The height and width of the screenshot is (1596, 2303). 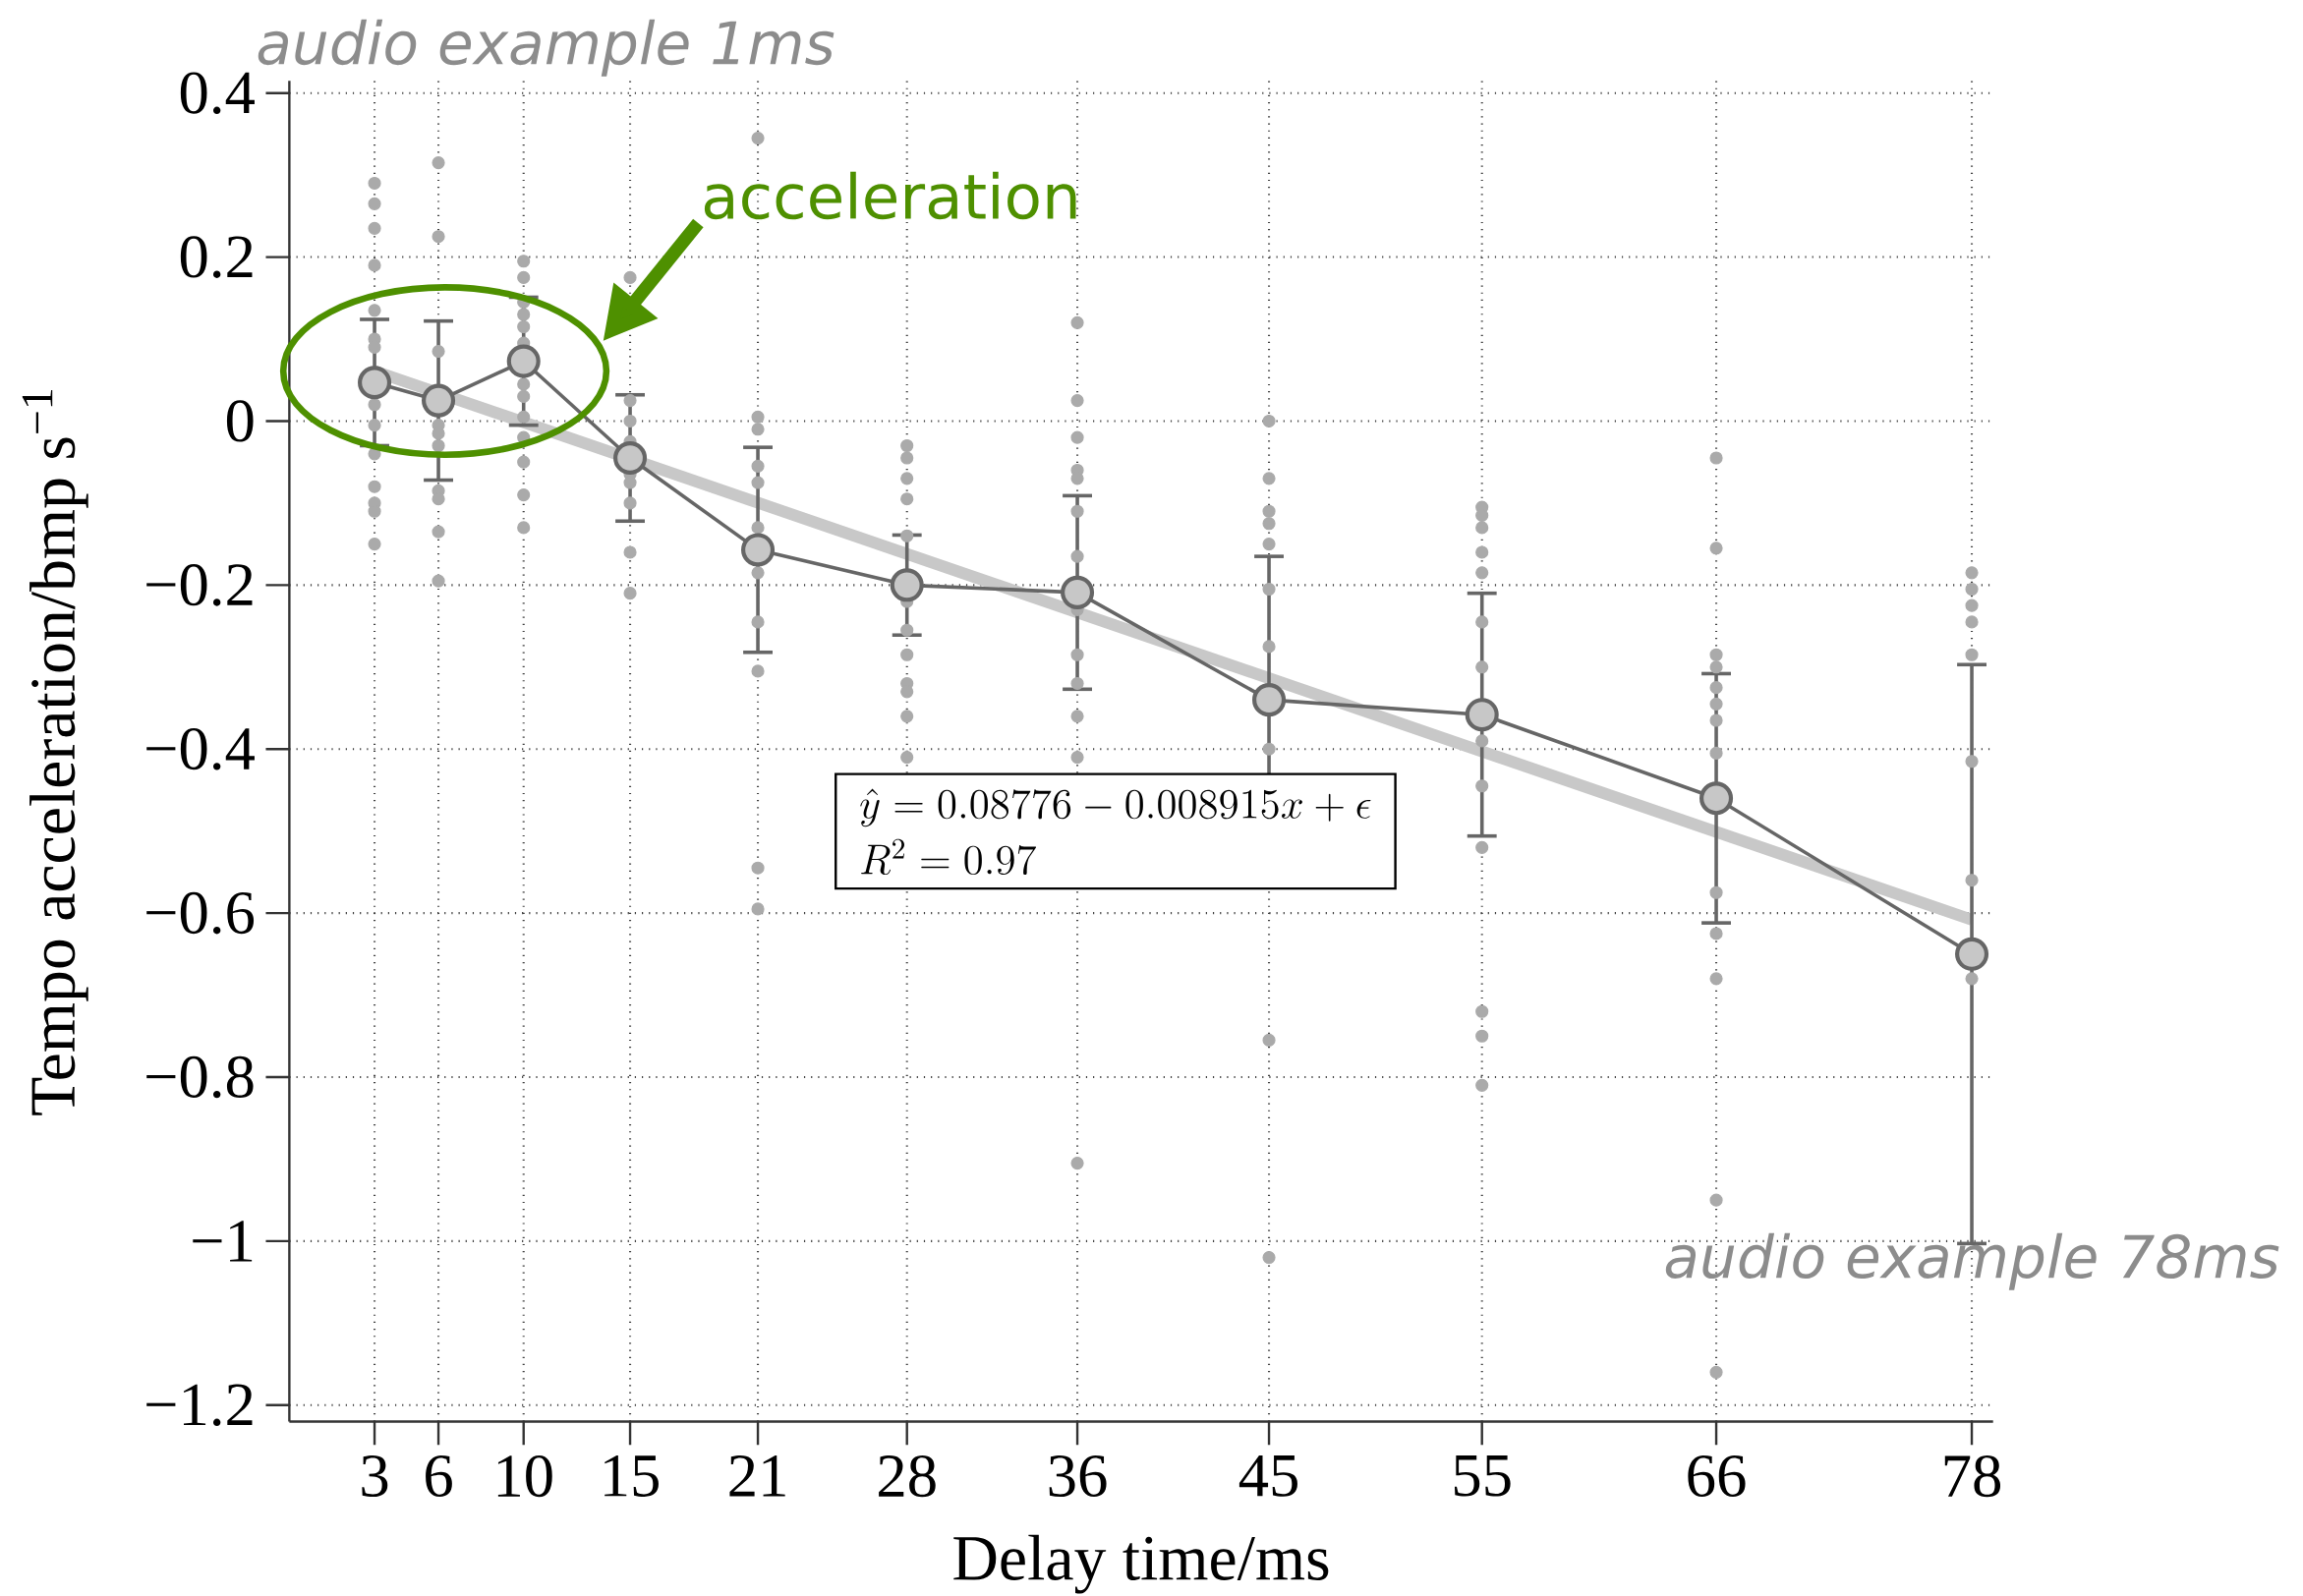 What do you see at coordinates (1267, 1475) in the screenshot?
I see `x-tick-label: 45` at bounding box center [1267, 1475].